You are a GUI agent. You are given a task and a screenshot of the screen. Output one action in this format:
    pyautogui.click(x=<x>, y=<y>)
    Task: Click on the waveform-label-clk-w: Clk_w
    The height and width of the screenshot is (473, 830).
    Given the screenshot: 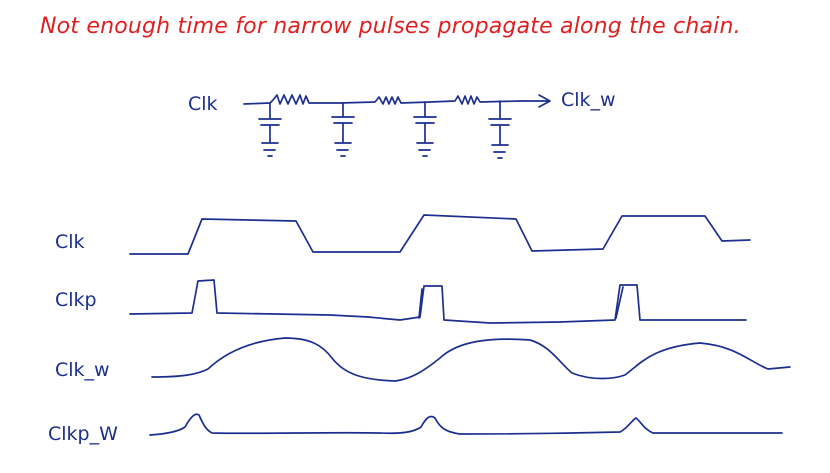 What is the action you would take?
    pyautogui.click(x=82, y=370)
    